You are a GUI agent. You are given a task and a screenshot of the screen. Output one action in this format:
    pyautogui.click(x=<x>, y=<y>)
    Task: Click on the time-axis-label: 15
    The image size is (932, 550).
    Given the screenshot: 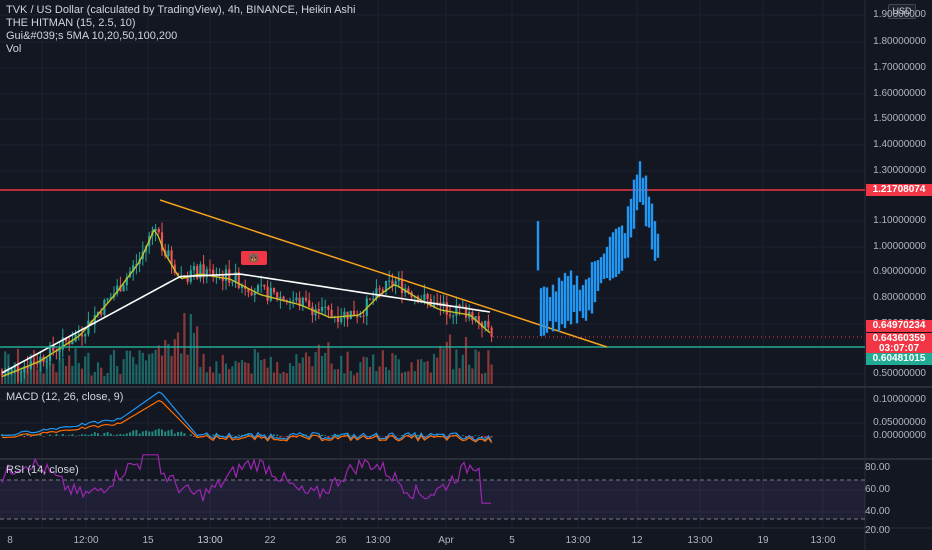 What is the action you would take?
    pyautogui.click(x=148, y=540)
    